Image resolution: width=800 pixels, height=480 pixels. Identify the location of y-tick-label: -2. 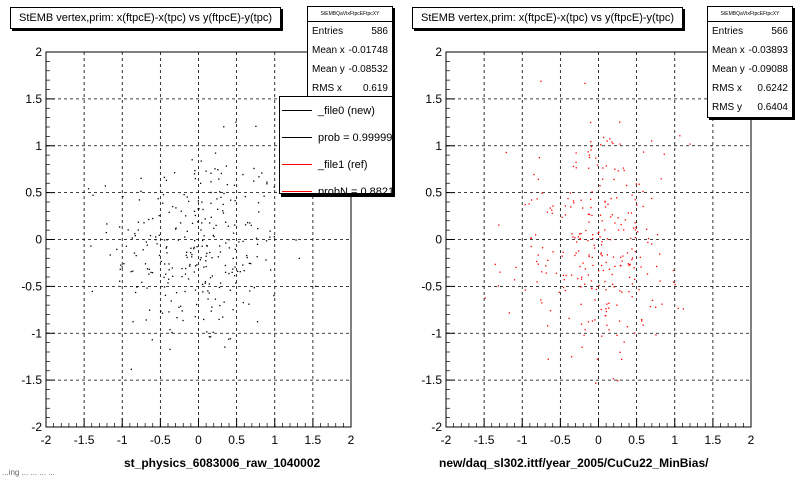
(436, 427).